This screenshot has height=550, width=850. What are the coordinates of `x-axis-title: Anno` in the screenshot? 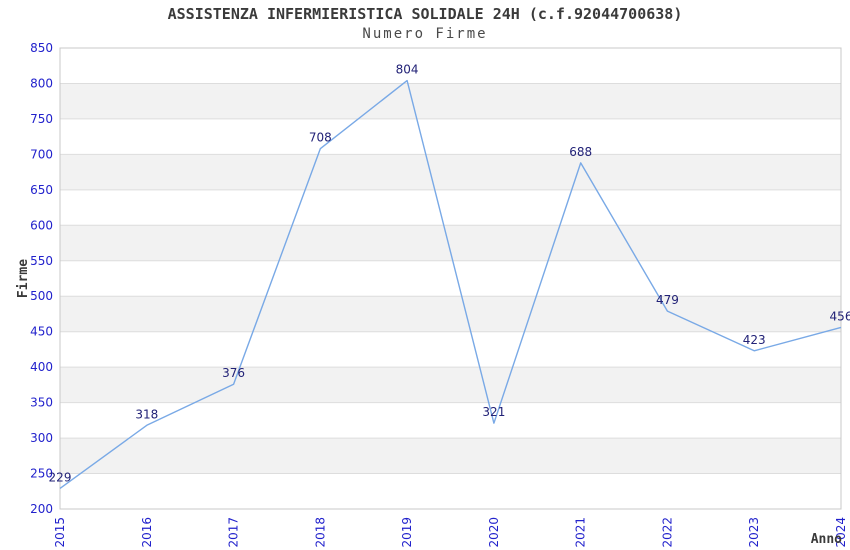 It's located at (826, 539).